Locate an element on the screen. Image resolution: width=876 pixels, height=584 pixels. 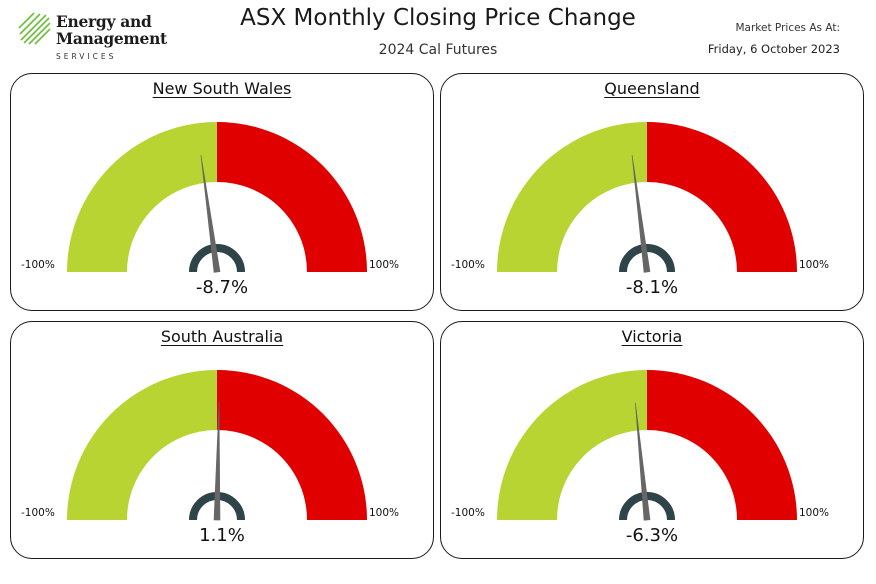
gauge-title: Victoria is located at coordinates (652, 336).